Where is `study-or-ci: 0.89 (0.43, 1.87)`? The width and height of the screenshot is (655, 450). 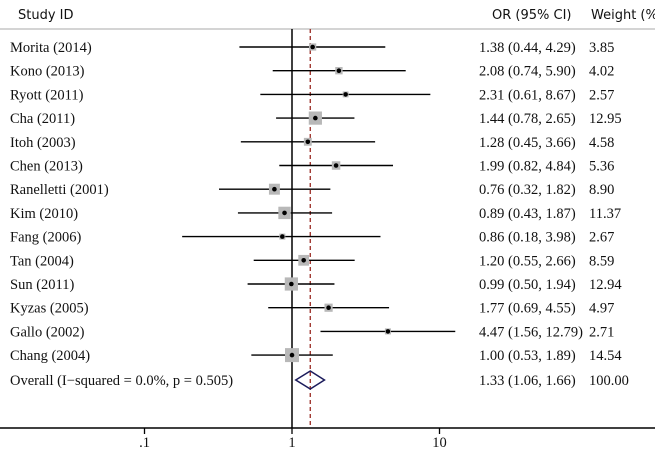 study-or-ci: 0.89 (0.43, 1.87) is located at coordinates (527, 214).